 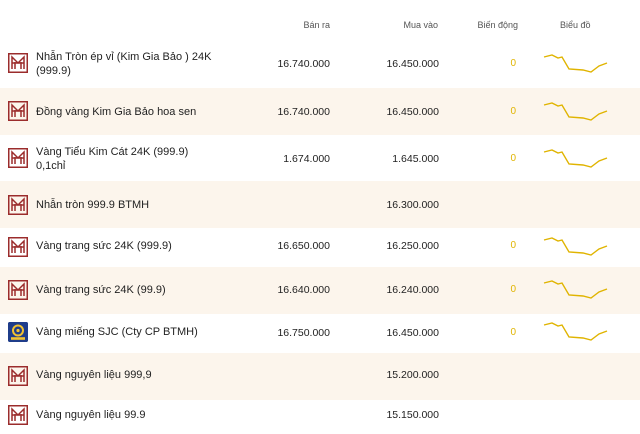 What do you see at coordinates (112, 159) in the screenshot?
I see `product-name: Vàng Tiểu Kim Cát 24K (999.9) 0,1chỉ` at bounding box center [112, 159].